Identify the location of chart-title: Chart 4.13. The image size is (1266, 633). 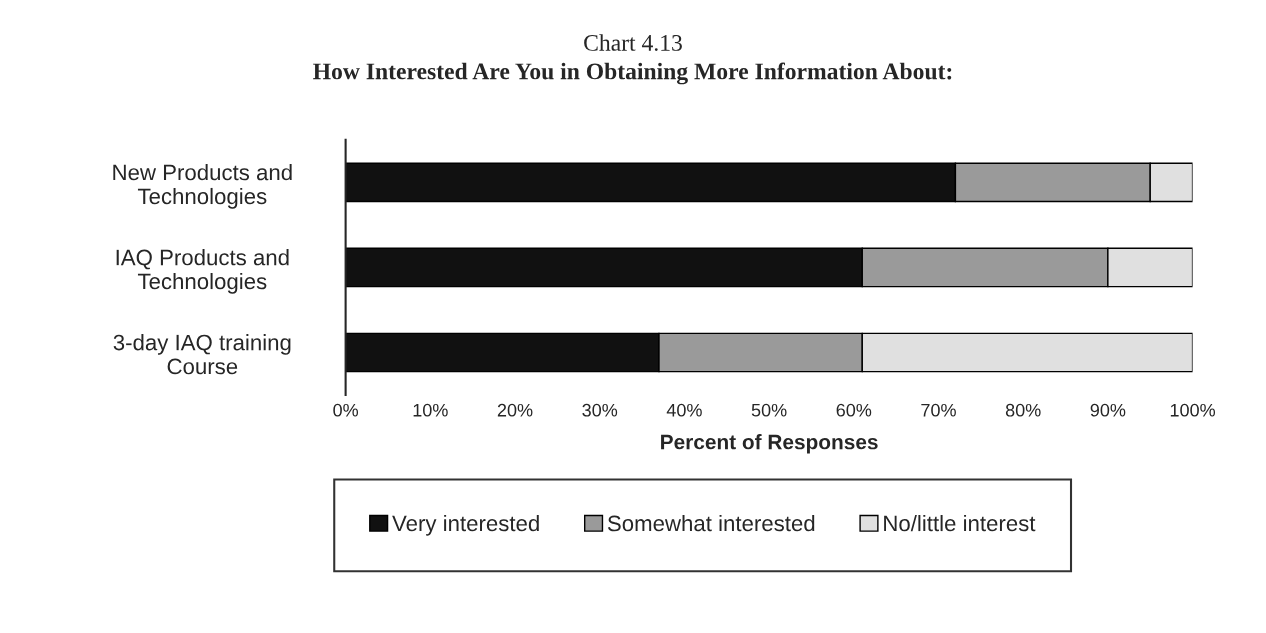
(633, 42).